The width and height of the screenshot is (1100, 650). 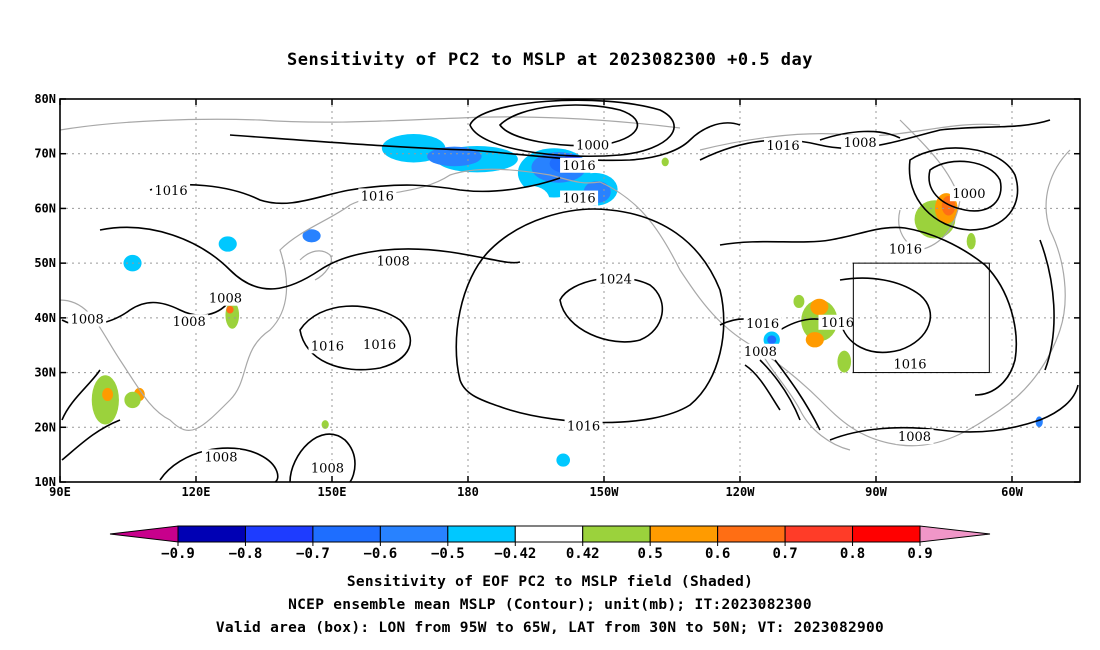 What do you see at coordinates (611, 310) in the screenshot?
I see `contour-1024-high` at bounding box center [611, 310].